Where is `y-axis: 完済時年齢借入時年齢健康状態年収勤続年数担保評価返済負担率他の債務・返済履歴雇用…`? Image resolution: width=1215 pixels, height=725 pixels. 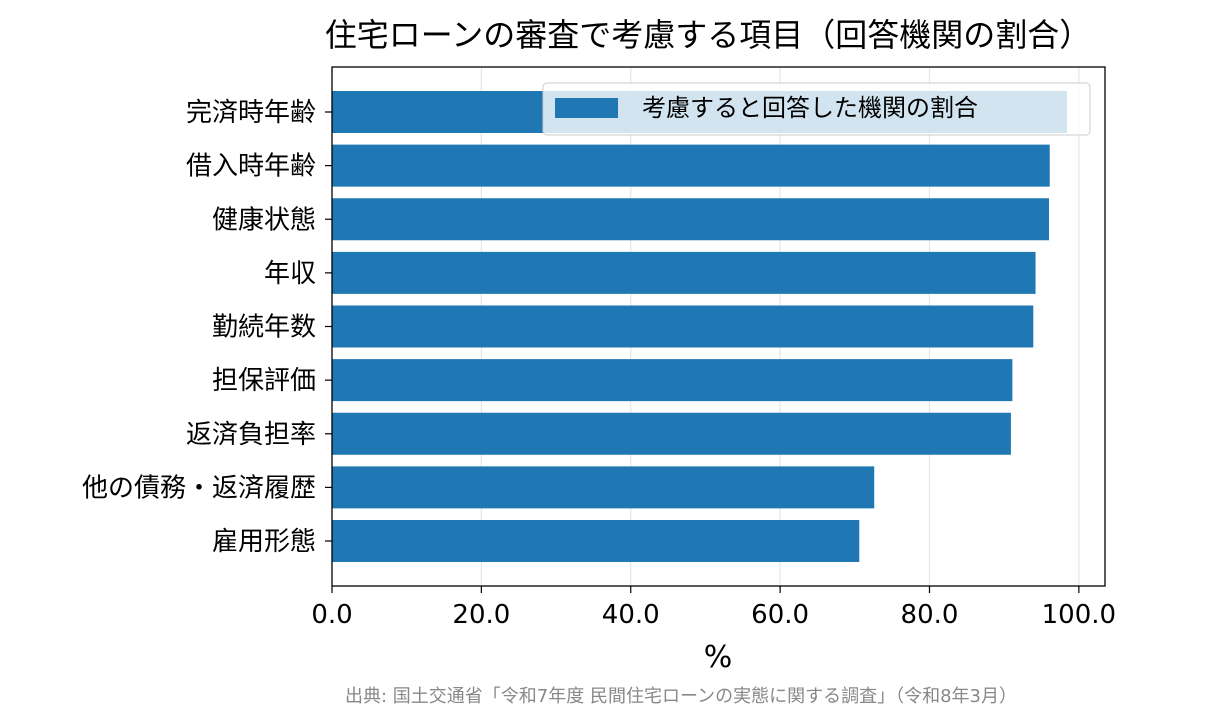 y-axis: 完済時年齢借入時年齢健康状態年収勤続年数担保評価返済負担率他の債務・返済履歴雇用… is located at coordinates (207, 327).